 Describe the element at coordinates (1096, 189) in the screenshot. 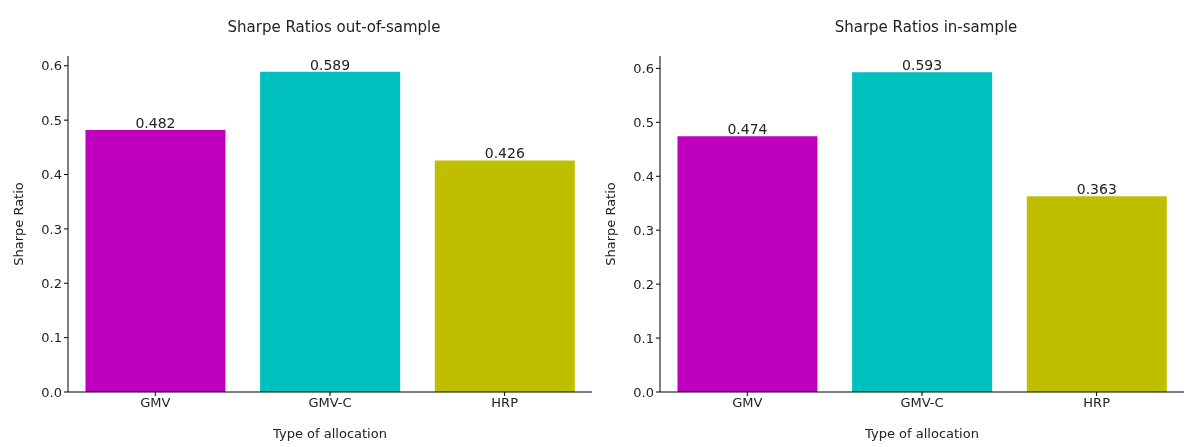

I see `data-label: 0.363` at that location.